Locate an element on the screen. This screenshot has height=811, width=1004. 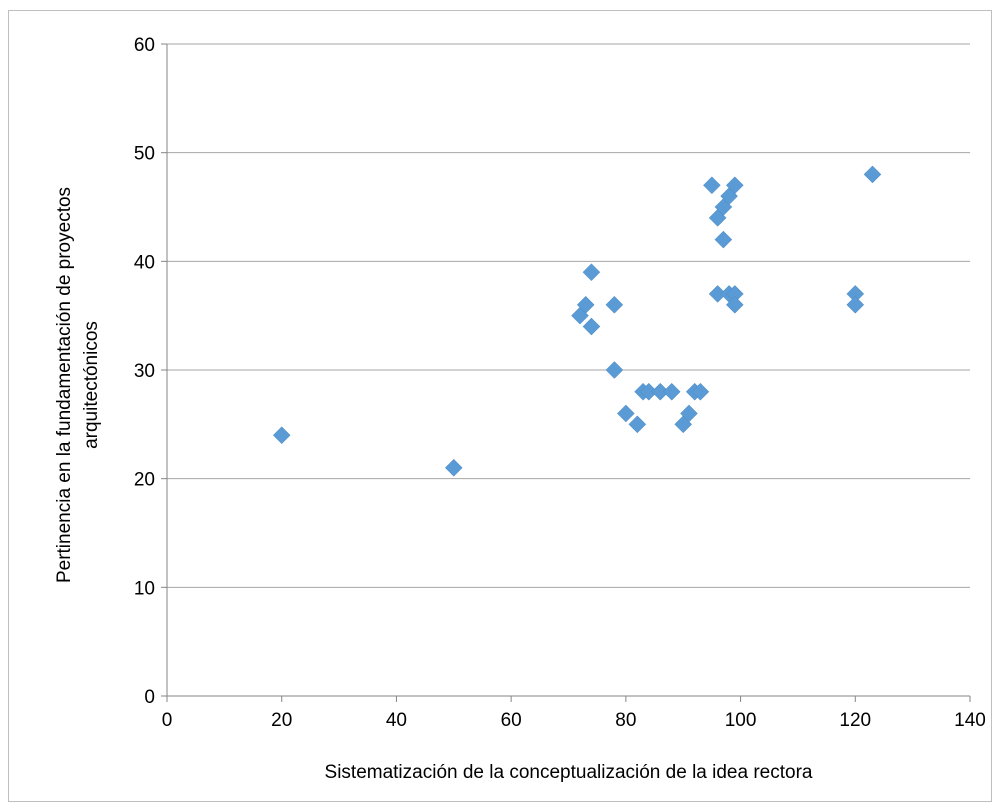
y-tick-label: 20 is located at coordinates (144, 480).